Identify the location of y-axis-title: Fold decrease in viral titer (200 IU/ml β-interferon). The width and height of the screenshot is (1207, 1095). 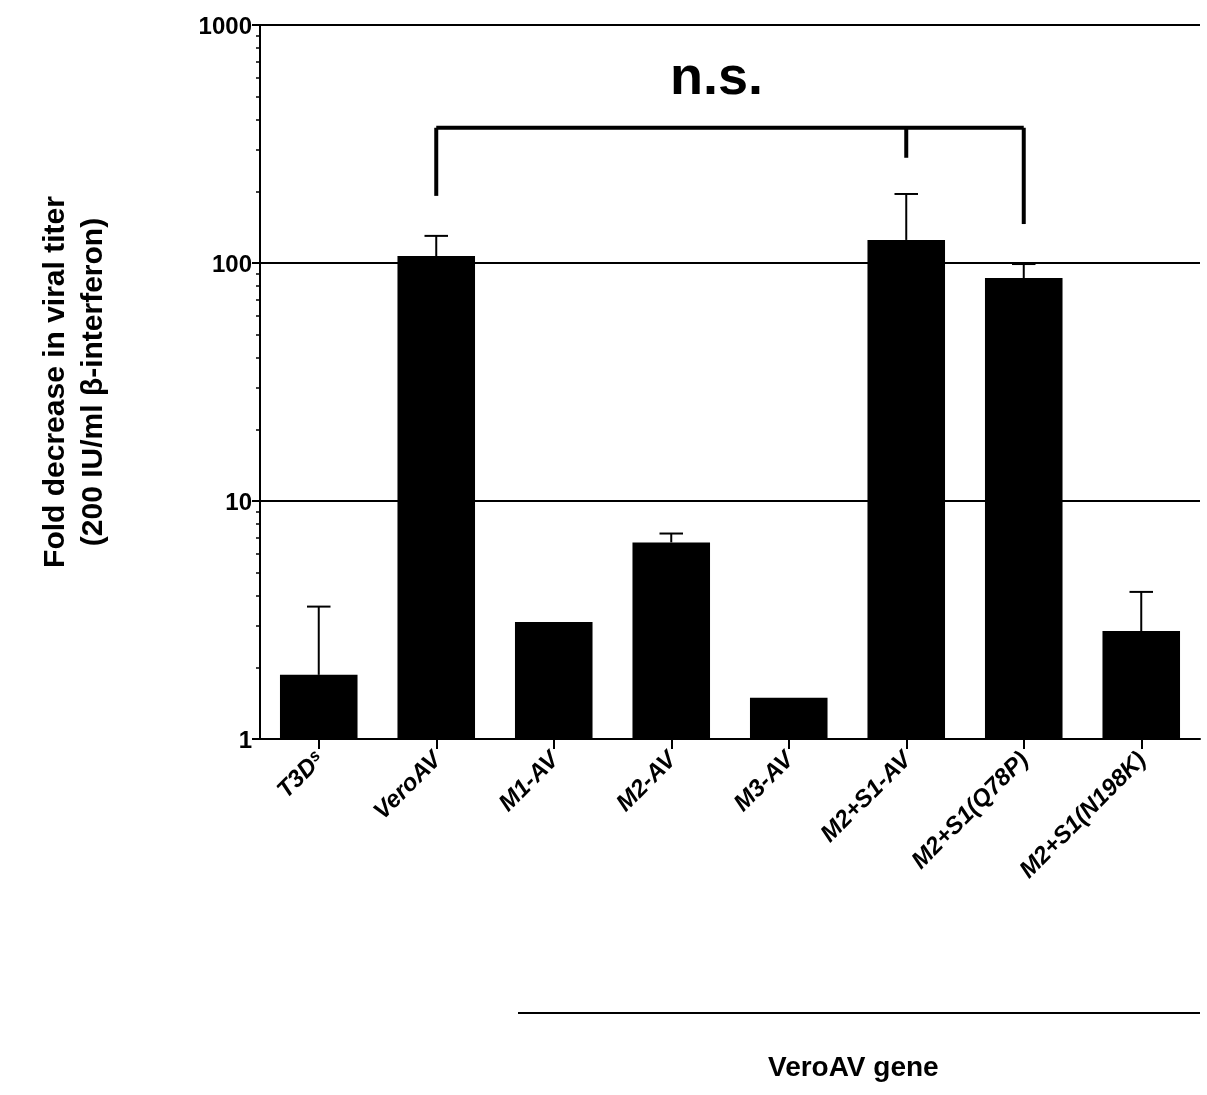
(72, 381).